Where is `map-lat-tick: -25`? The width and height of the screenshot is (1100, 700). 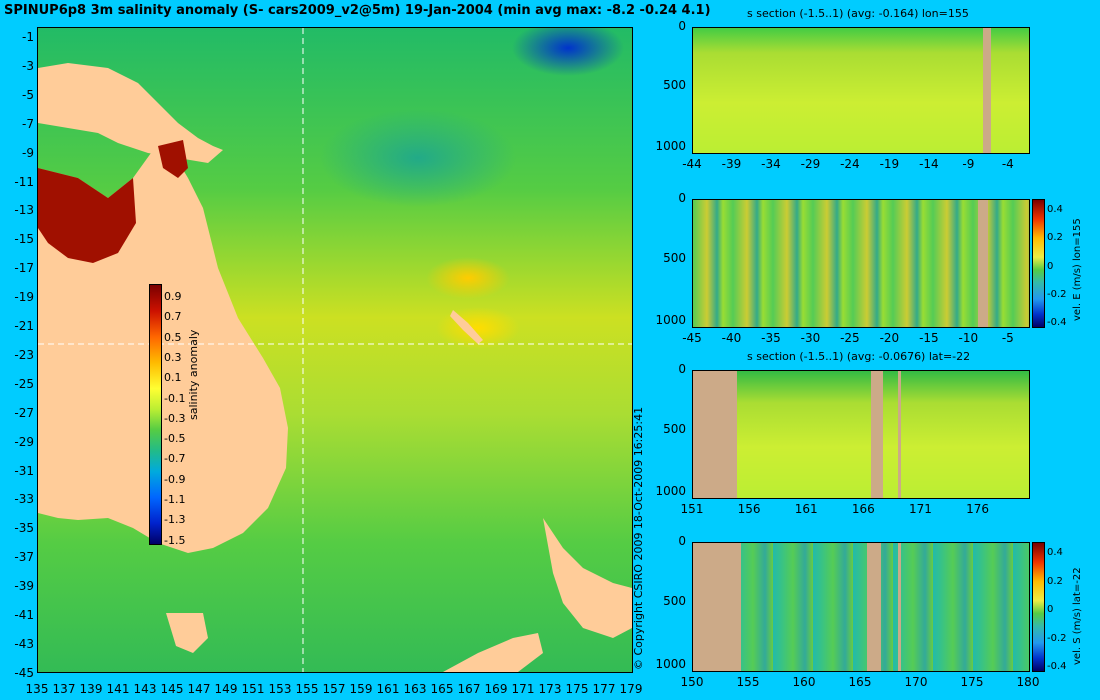 map-lat-tick: -25 is located at coordinates (24, 383).